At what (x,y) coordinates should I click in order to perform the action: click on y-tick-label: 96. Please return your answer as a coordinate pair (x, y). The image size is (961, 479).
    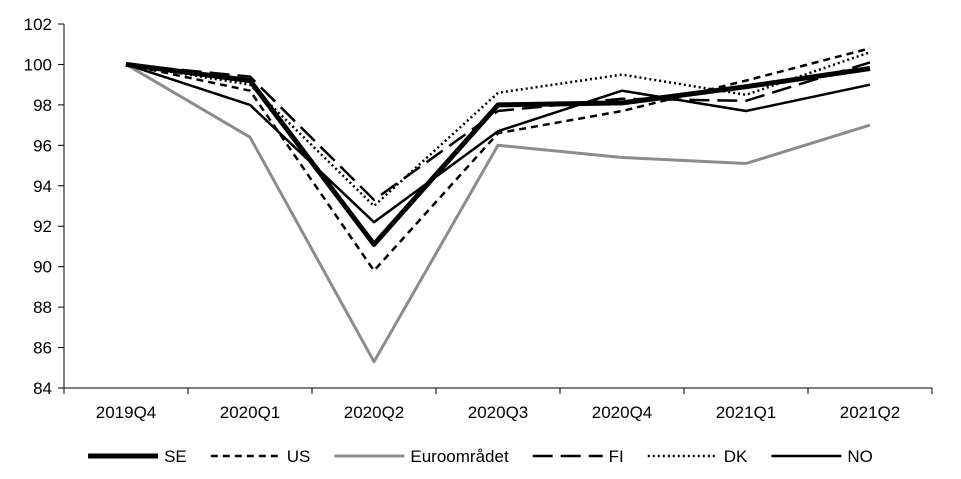
    Looking at the image, I should click on (42, 145).